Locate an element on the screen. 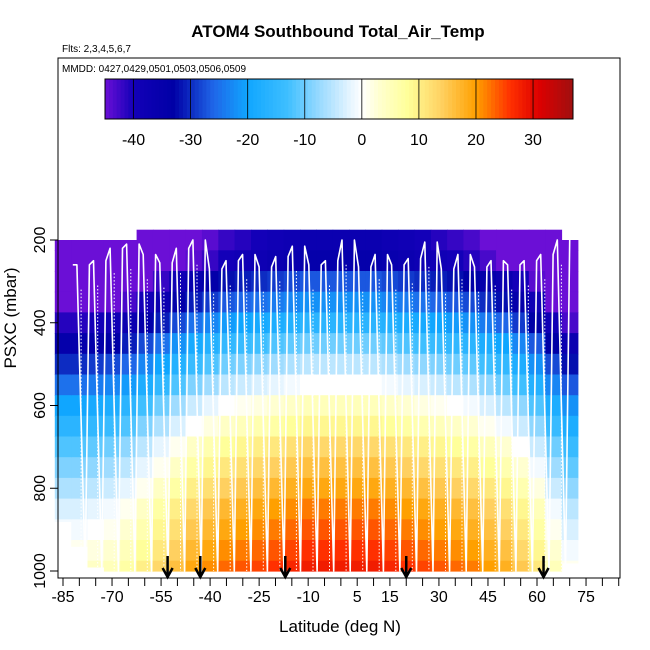 Image resolution: width=650 pixels, height=650 pixels. colorbar-tick-label: 0 is located at coordinates (361, 140).